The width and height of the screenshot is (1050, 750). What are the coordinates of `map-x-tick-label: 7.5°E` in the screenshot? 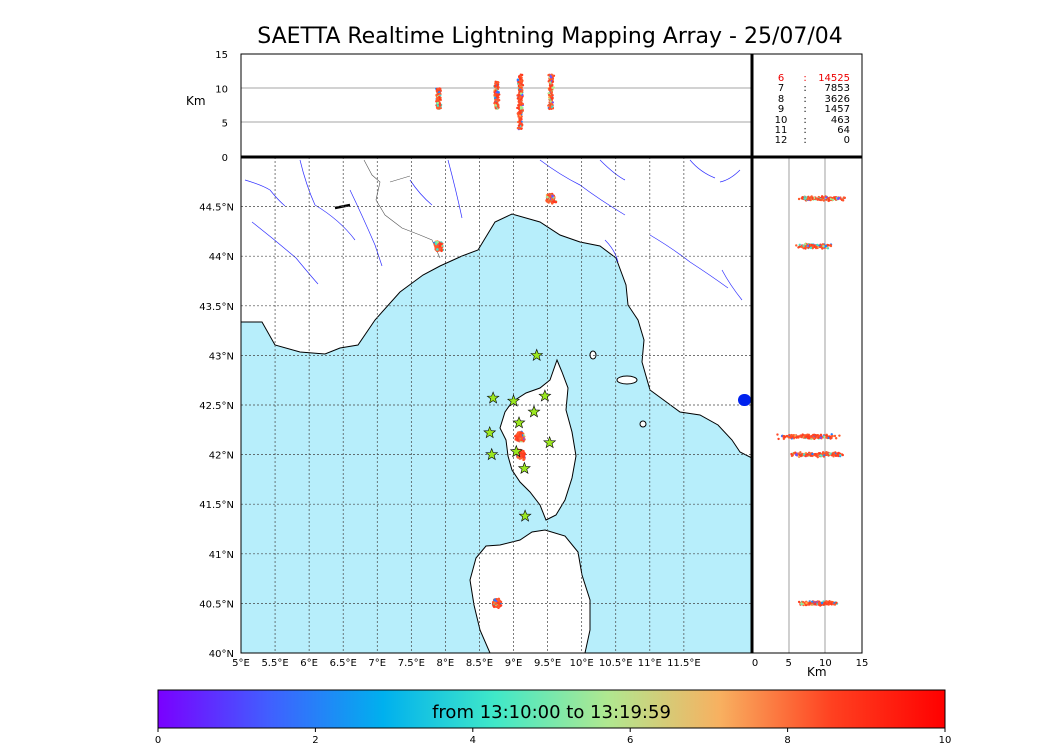 It's located at (411, 663).